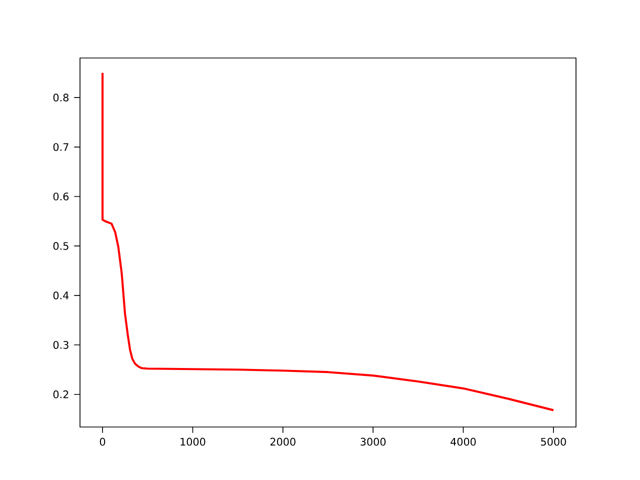 The image size is (640, 480). What do you see at coordinates (553, 442) in the screenshot?
I see `x-tick-label: 5000` at bounding box center [553, 442].